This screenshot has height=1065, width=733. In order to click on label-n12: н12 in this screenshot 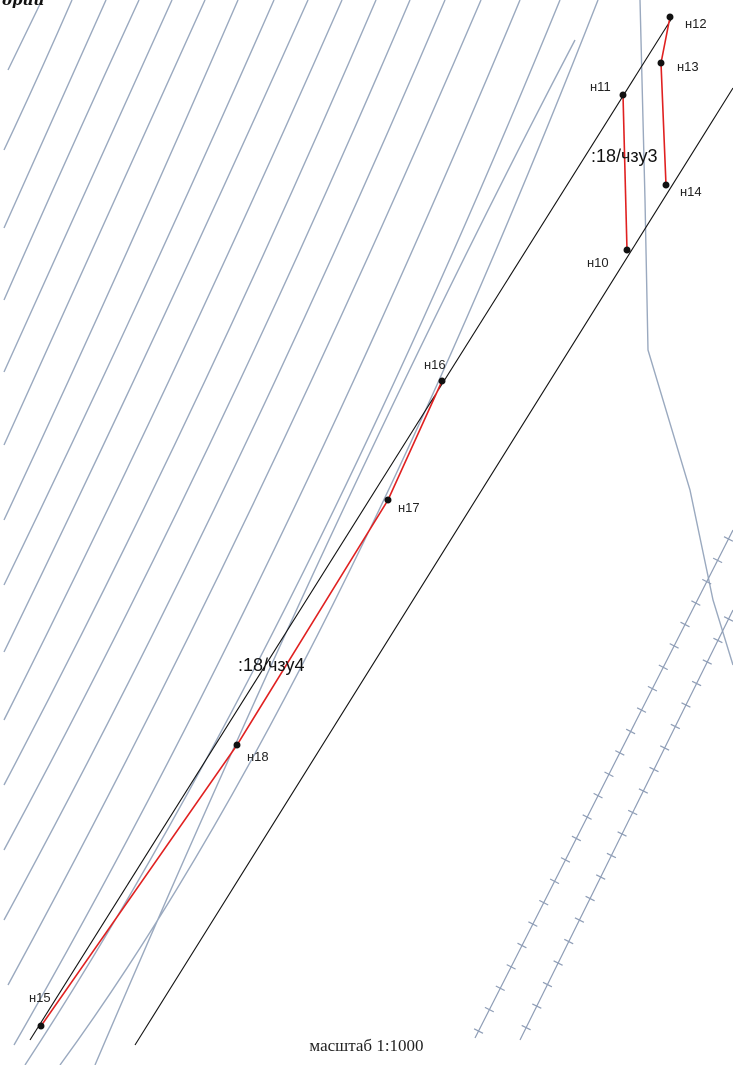, I will do `click(696, 23)`.